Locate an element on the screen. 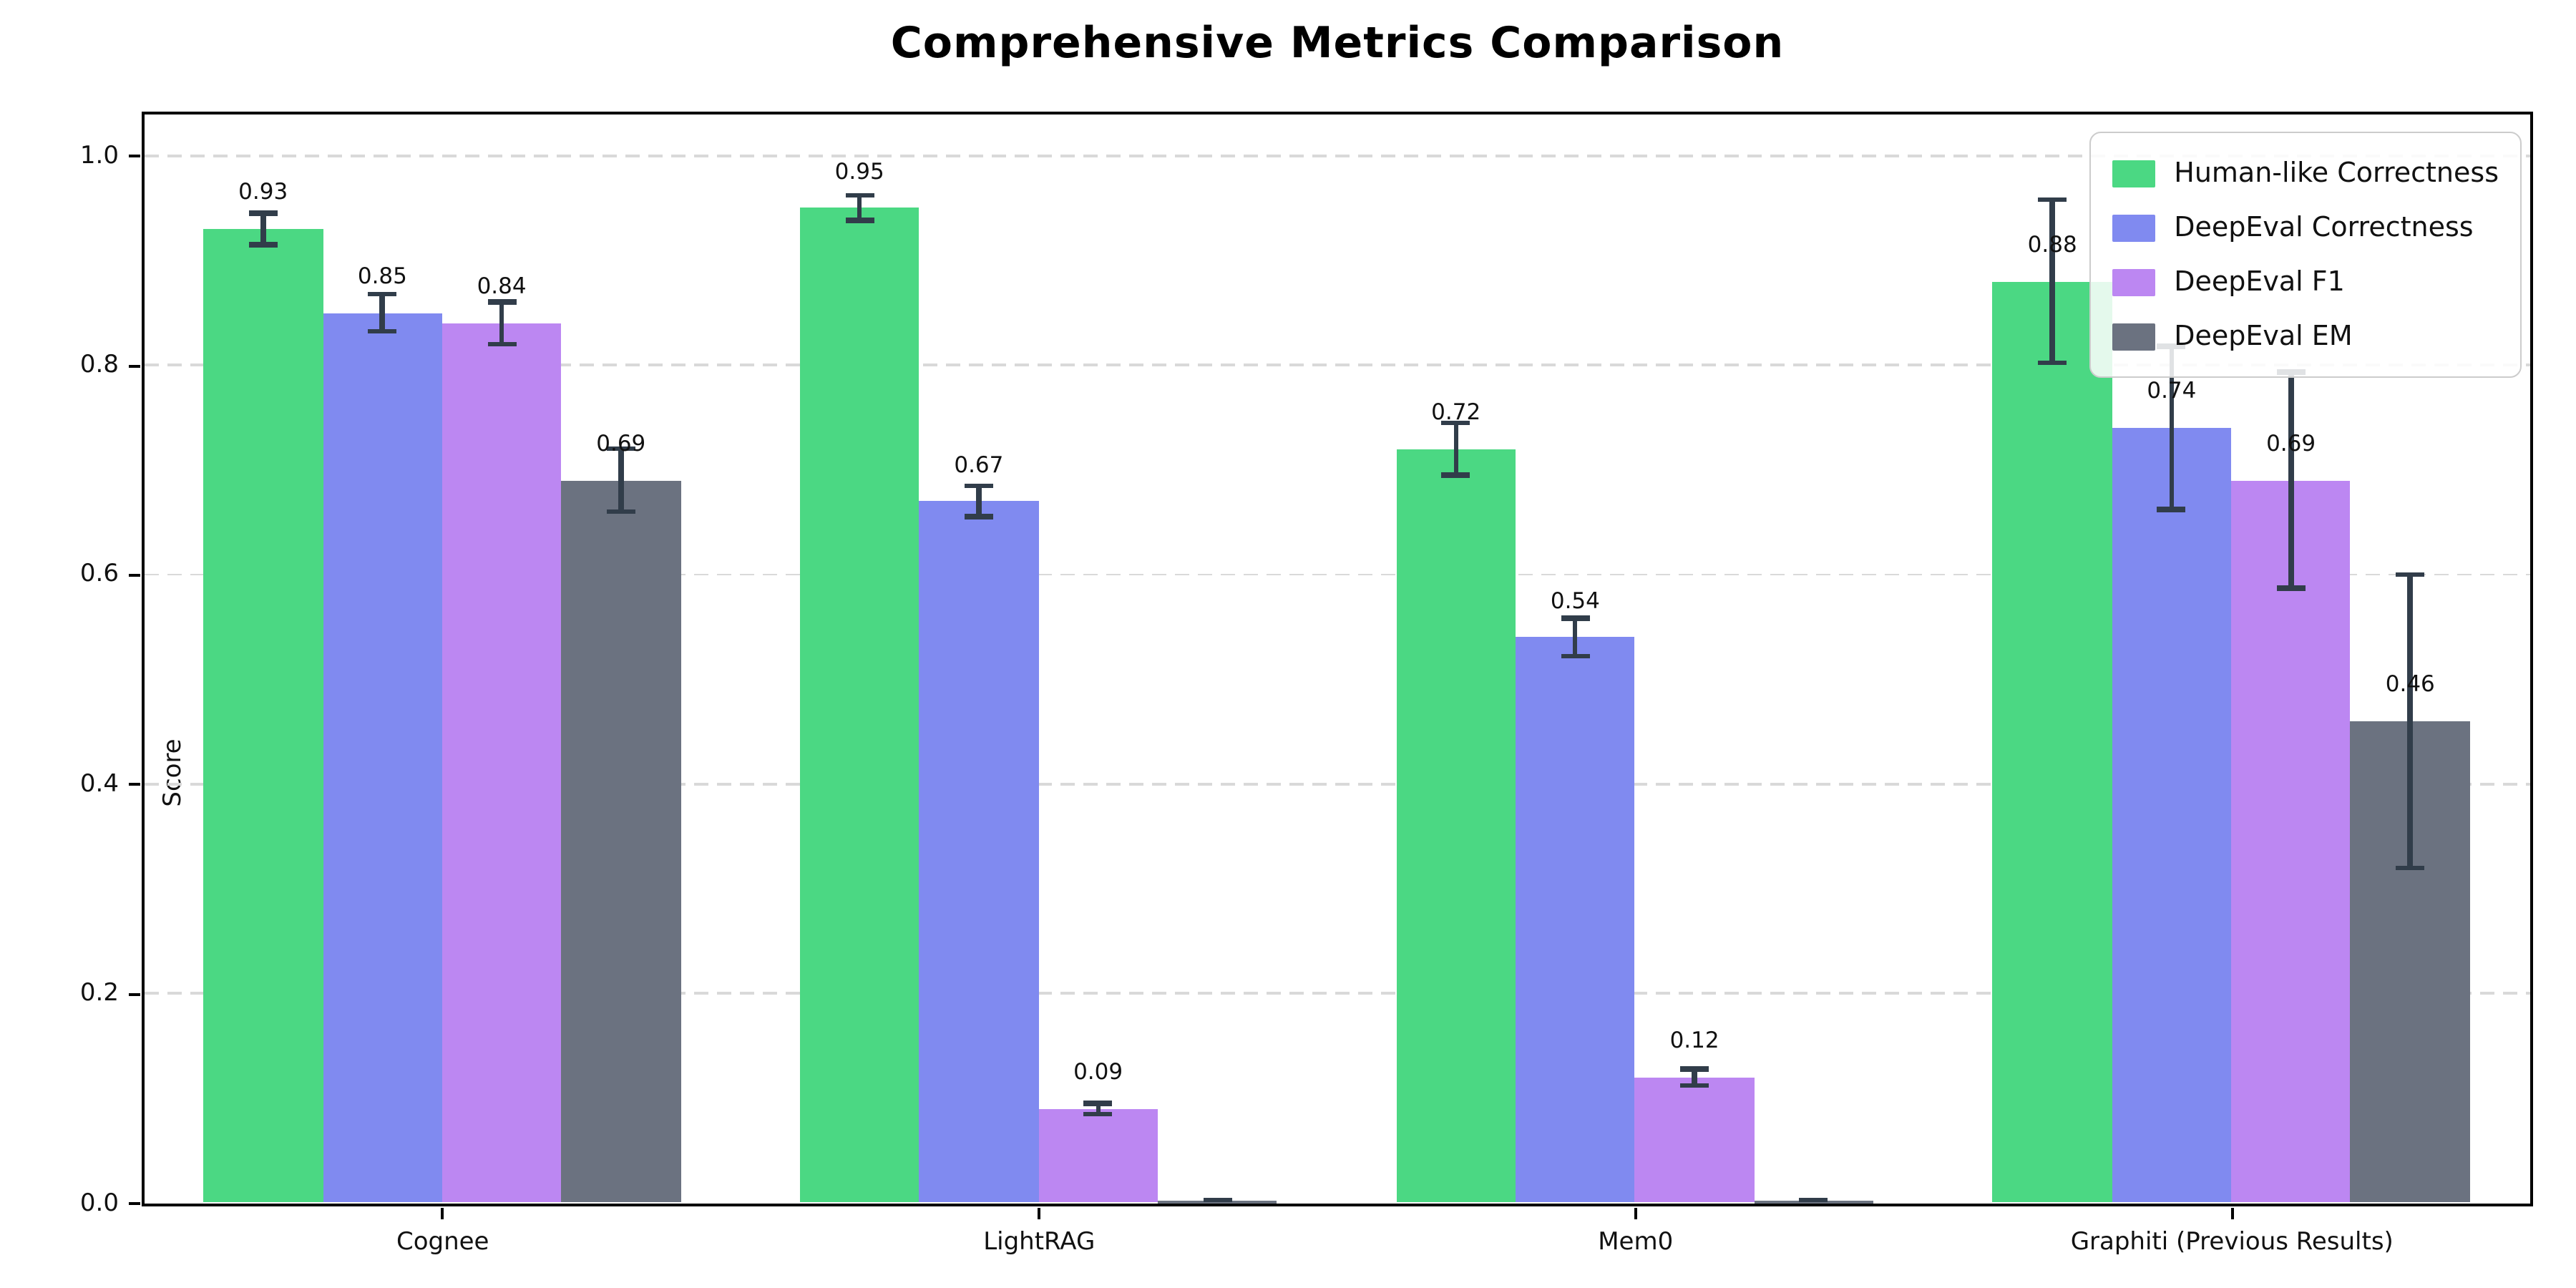 Image resolution: width=2576 pixels, height=1288 pixels. bar-value-label: 0.46 is located at coordinates (2410, 684).